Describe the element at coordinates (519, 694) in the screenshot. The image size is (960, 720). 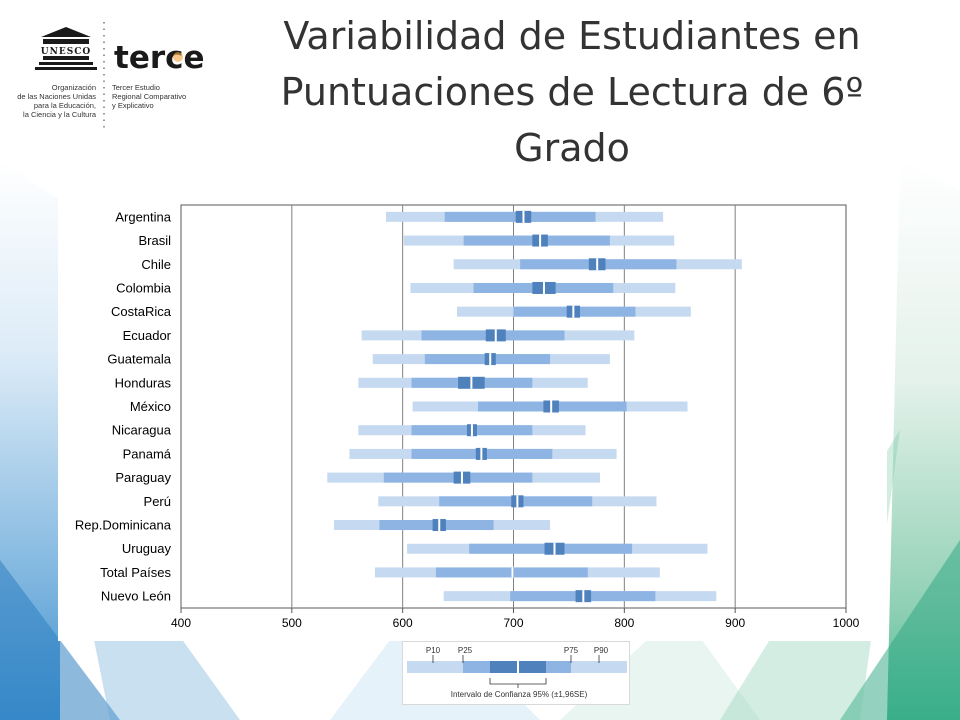
I see `legend-caption: Intervalo de Confianza 95% (±1,96SE)` at that location.